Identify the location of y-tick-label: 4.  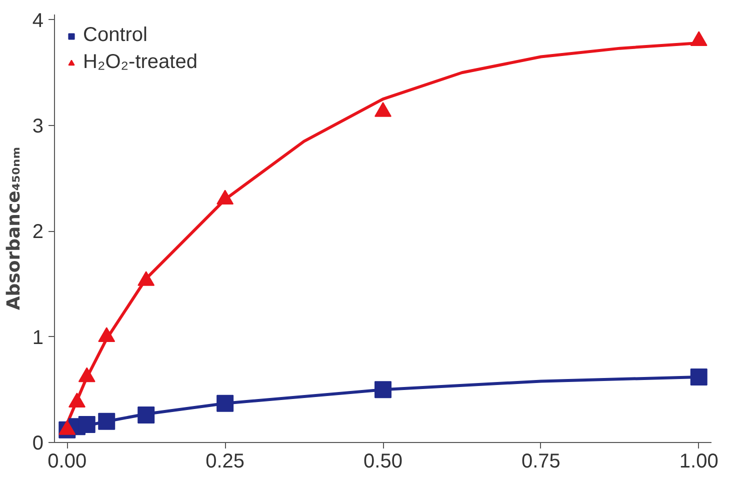
(38, 21).